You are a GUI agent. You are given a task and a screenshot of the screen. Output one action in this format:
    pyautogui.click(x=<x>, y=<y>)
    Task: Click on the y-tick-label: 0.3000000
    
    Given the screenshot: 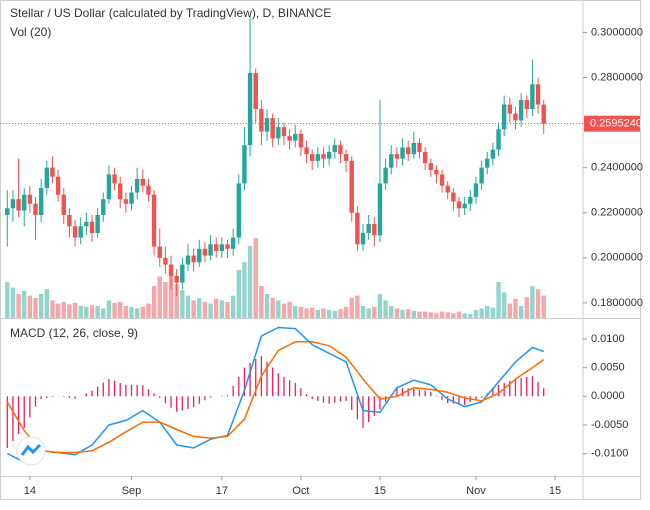 What is the action you would take?
    pyautogui.click(x=617, y=32)
    